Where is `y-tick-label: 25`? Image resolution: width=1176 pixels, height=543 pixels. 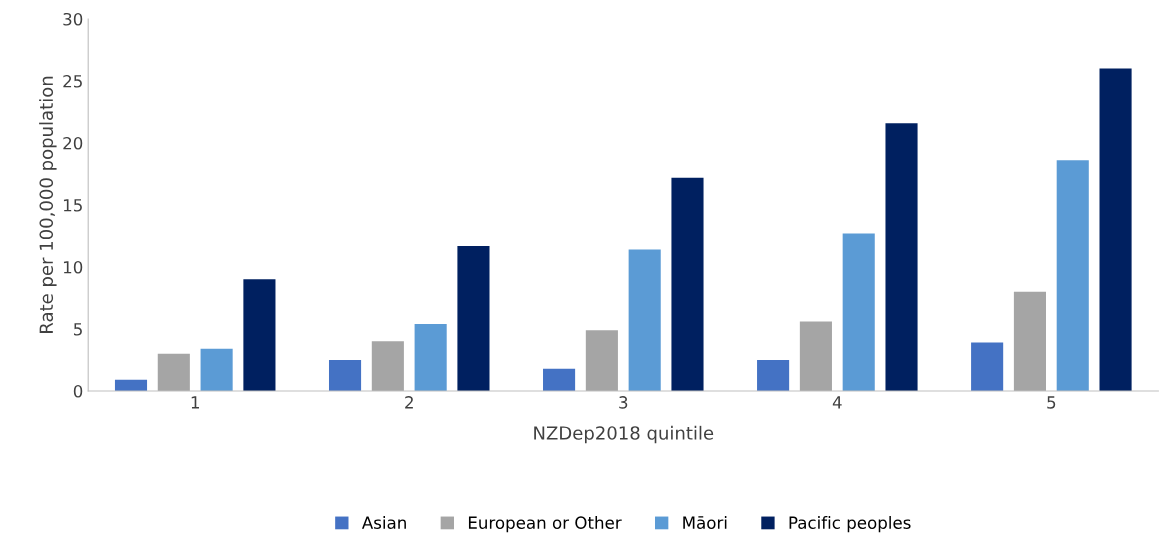
y-tick-label: 25 is located at coordinates (72, 81).